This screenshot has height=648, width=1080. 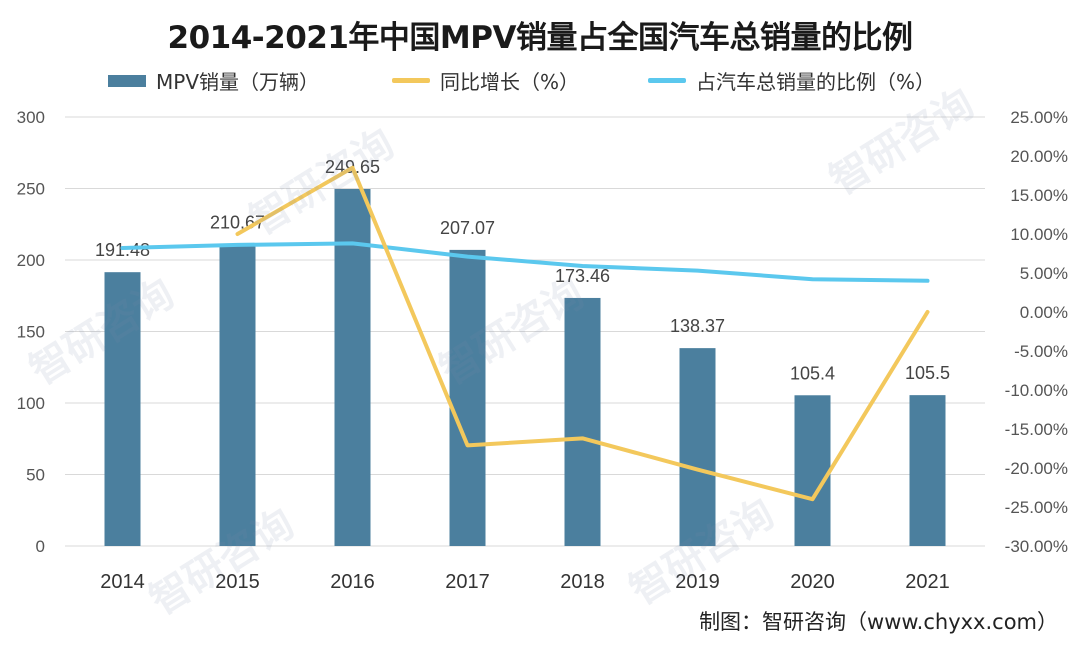 What do you see at coordinates (812, 582) in the screenshot?
I see `x-tick-label: 2020` at bounding box center [812, 582].